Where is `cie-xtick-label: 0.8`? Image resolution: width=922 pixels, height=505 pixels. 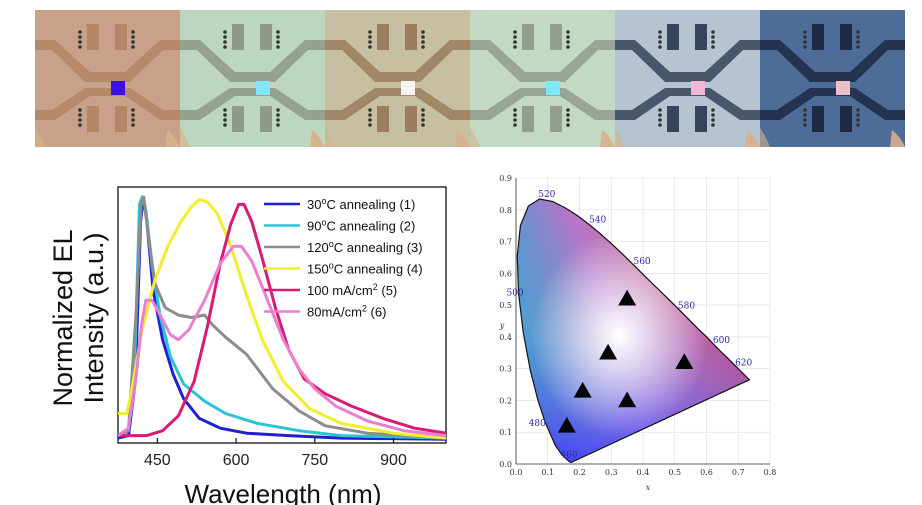
cie-xtick-label: 0.8 is located at coordinates (770, 472).